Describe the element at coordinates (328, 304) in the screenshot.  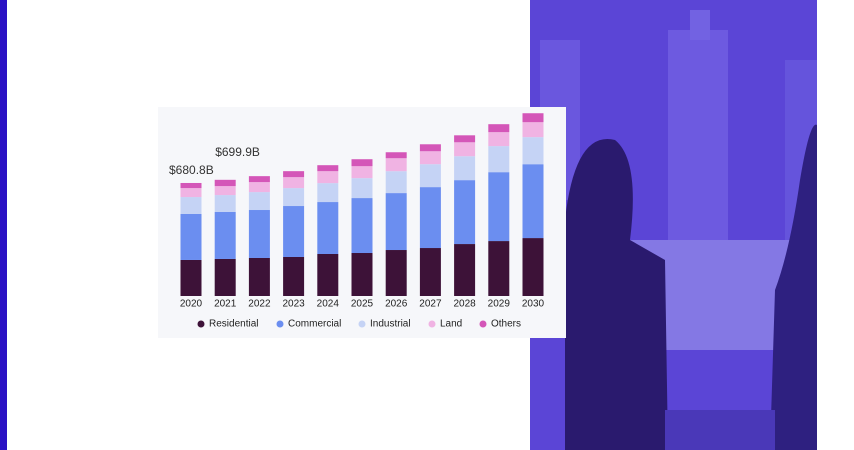
I see `x-tick-label: 2024` at that location.